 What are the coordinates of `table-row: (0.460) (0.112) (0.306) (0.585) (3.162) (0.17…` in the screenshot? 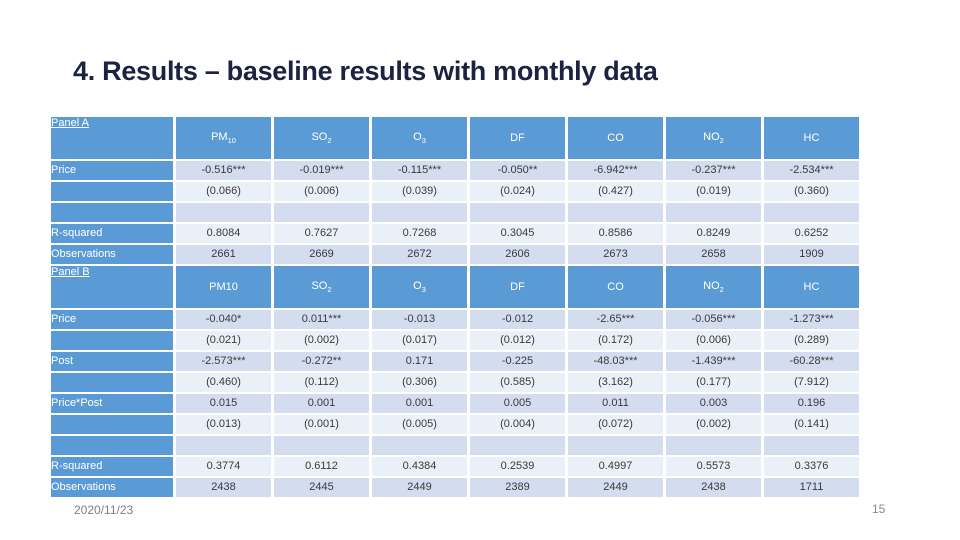 It's located at (455, 382).